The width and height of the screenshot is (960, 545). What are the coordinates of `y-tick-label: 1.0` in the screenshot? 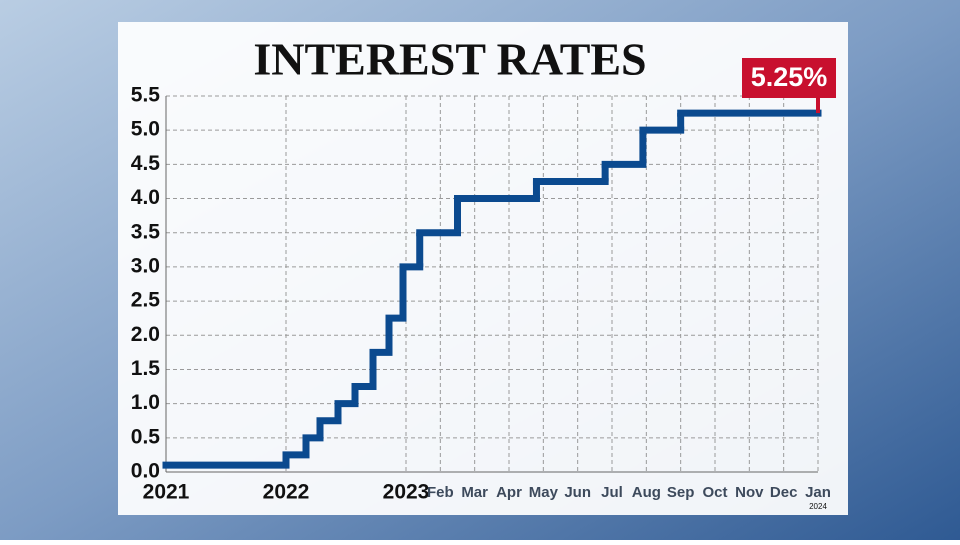 It's located at (145, 402).